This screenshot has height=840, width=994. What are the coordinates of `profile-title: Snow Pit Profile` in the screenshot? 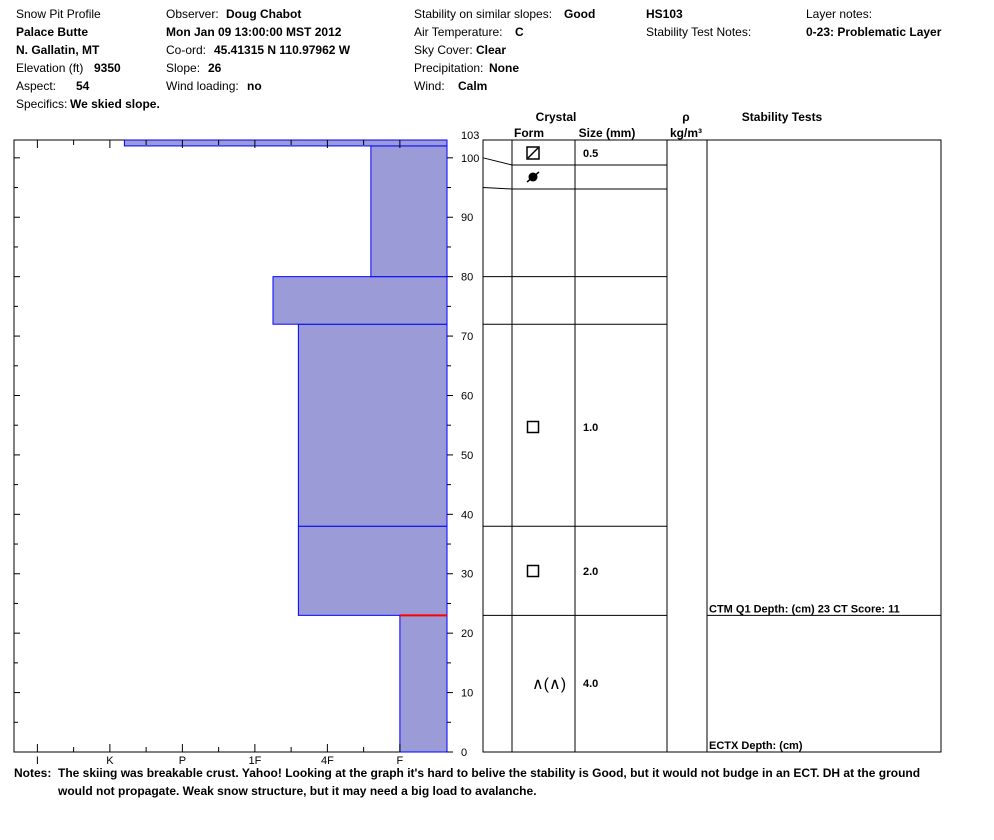 It's located at (58, 14).